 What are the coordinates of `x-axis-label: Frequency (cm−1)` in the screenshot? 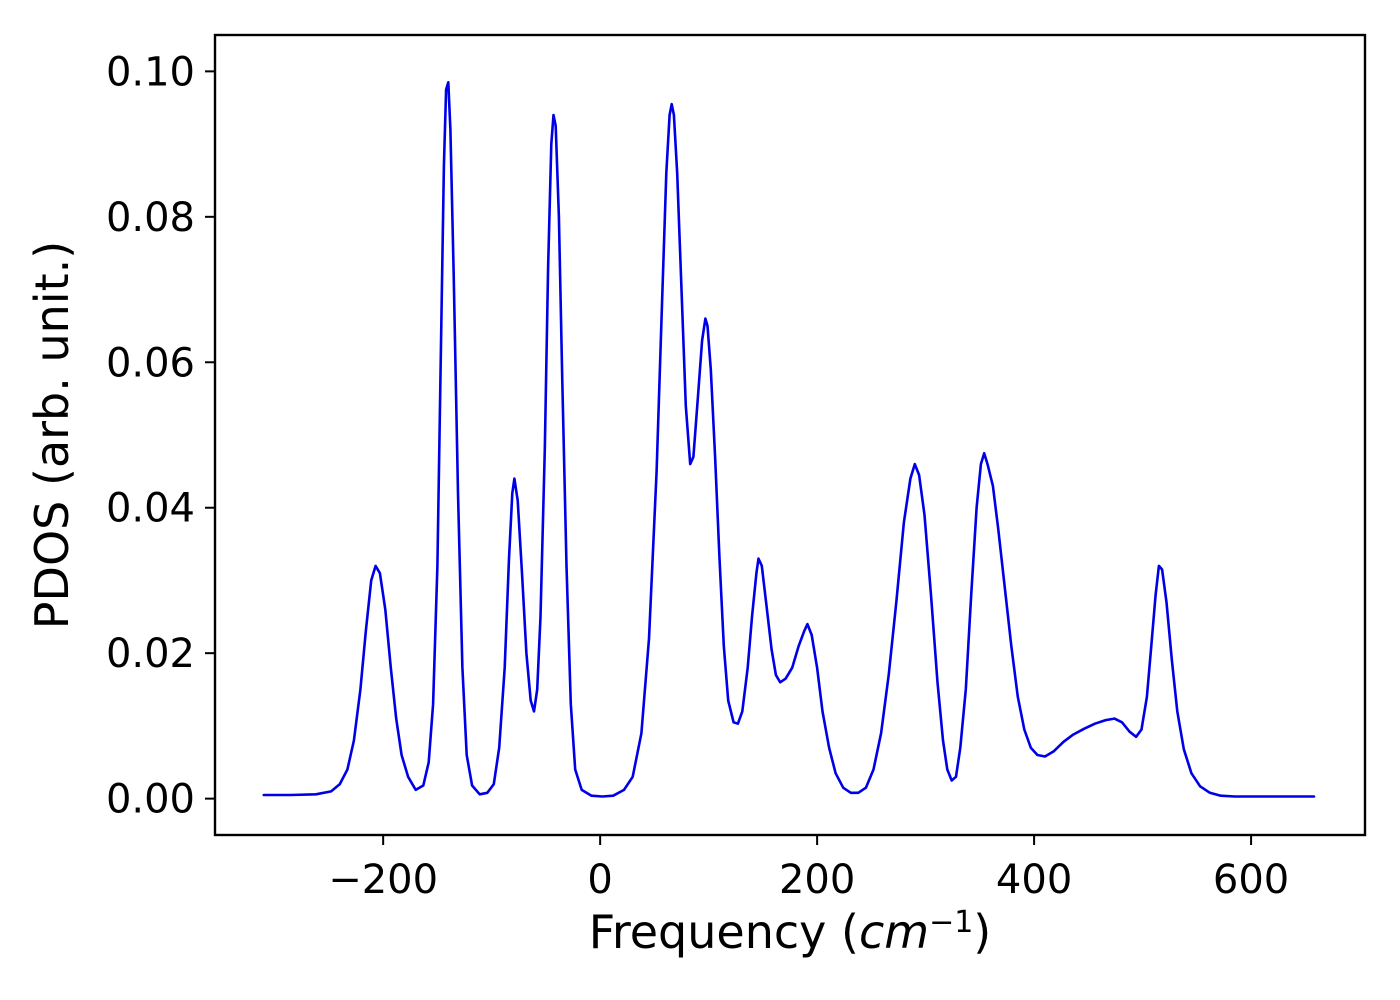 It's located at (790, 932).